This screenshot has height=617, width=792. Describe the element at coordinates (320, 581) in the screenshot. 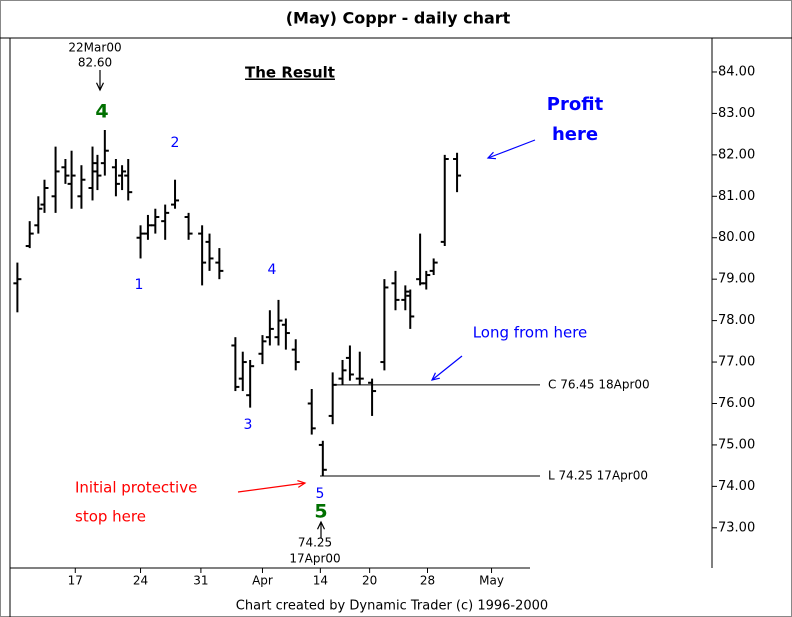

I see `x-tick-label: 14` at that location.